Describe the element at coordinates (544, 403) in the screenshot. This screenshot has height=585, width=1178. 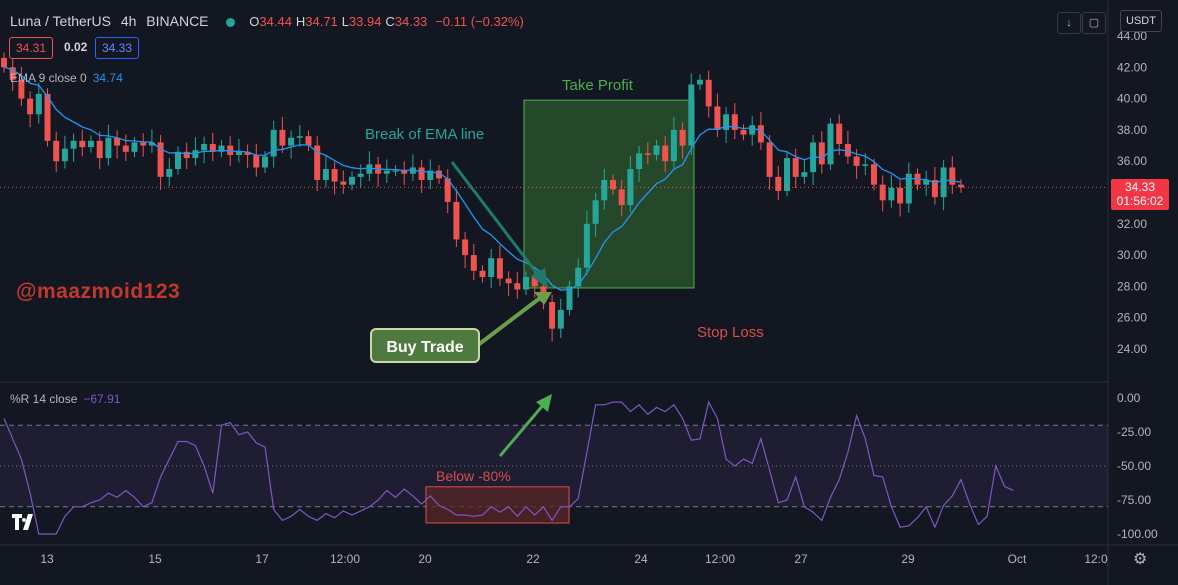
I see `oscillator-arrowhead` at that location.